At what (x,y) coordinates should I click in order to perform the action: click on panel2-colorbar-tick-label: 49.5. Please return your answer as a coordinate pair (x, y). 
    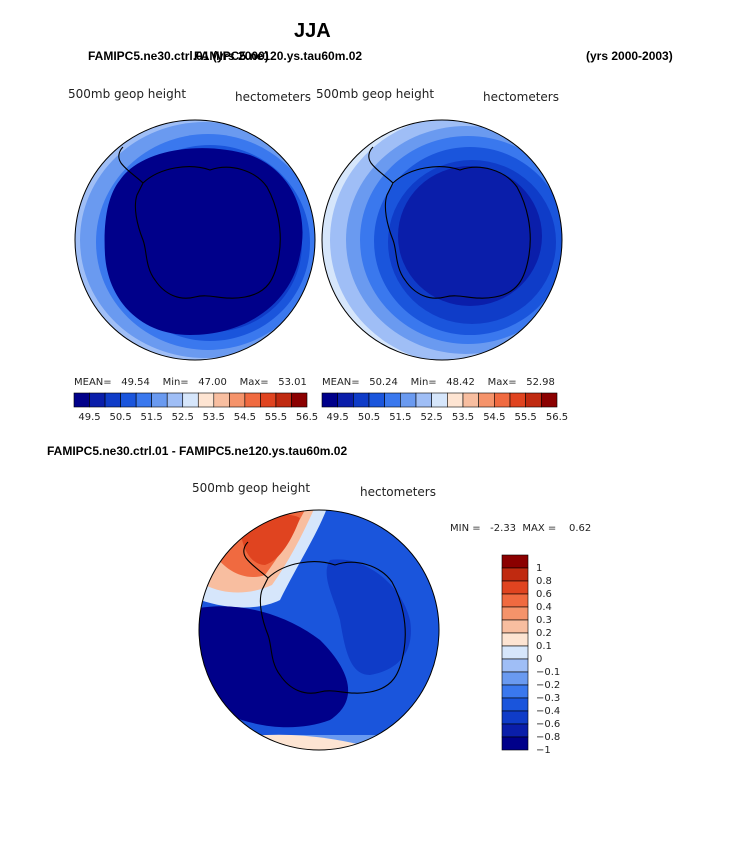
    Looking at the image, I should click on (338, 417).